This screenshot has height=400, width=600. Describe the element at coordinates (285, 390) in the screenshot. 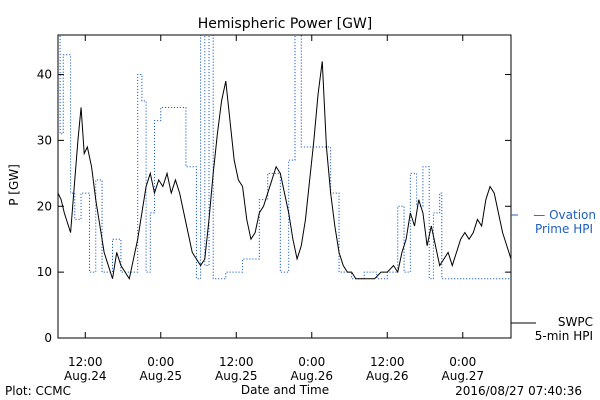

I see `x-axis-label: Date and Time` at that location.